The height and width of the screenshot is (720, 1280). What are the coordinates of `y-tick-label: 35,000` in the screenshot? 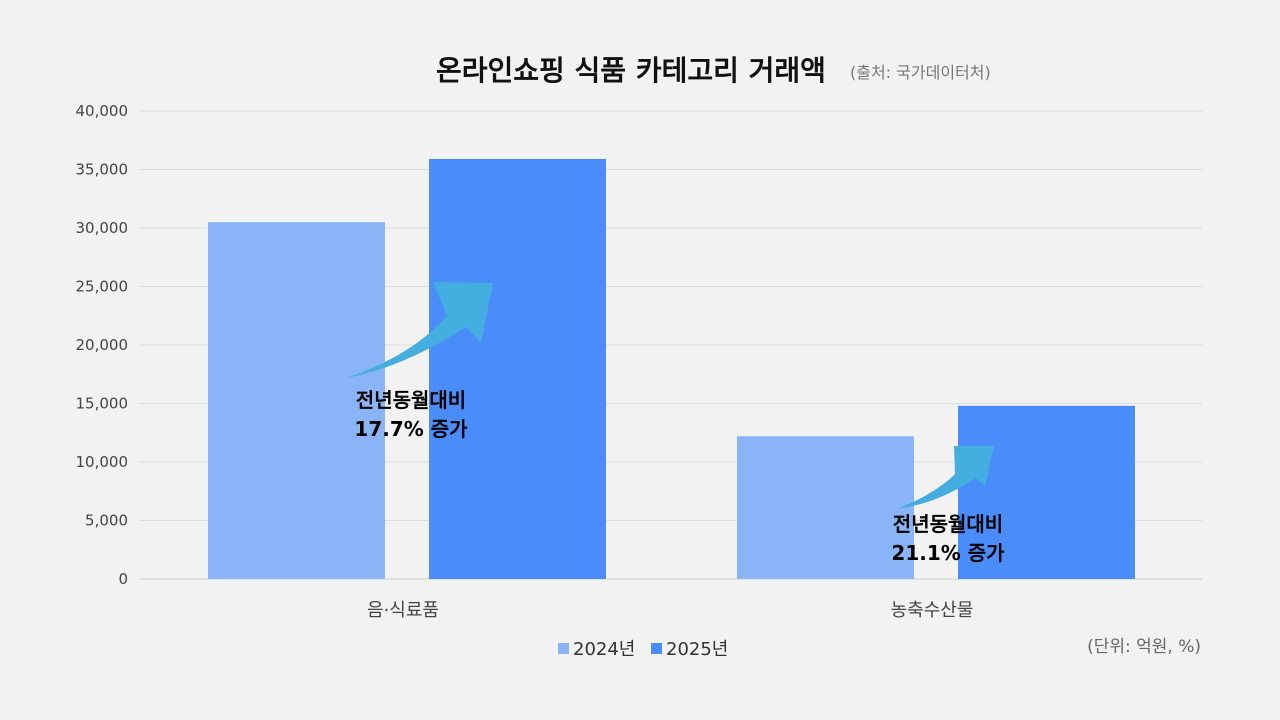 It's located at (102, 170).